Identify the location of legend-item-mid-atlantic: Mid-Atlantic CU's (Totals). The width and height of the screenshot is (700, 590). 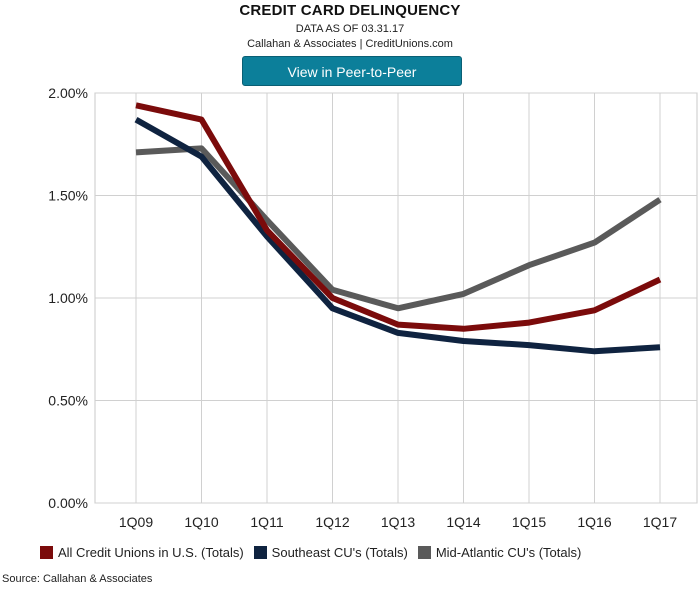
(499, 552).